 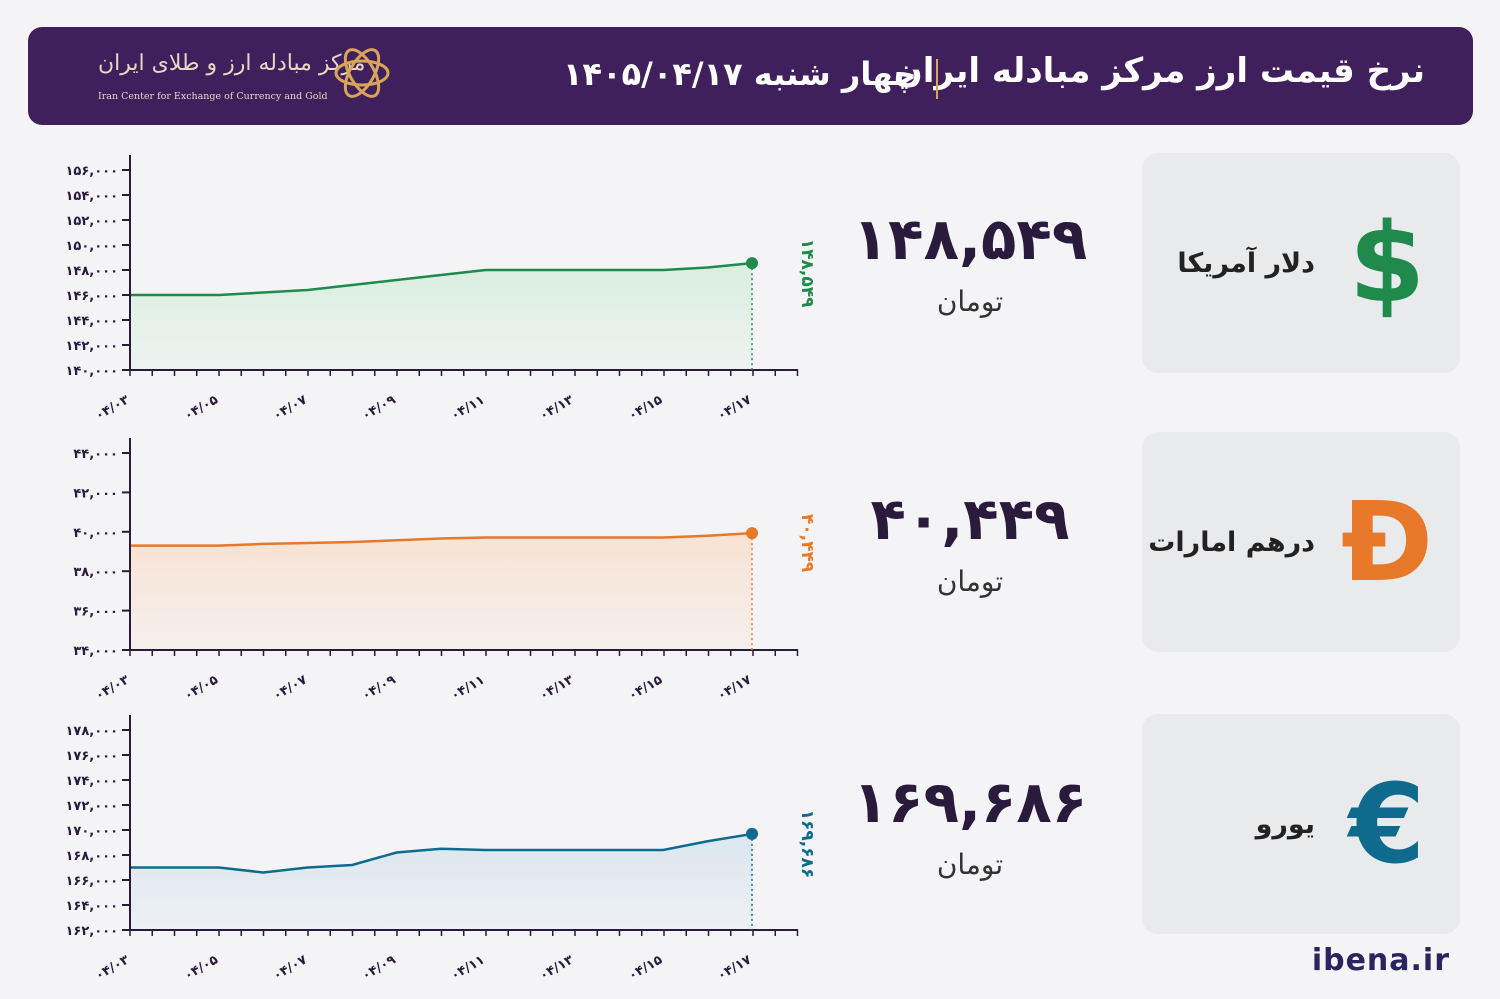 I want to click on price-eur: ۱۶۹,۶۸۶, so click(x=970, y=802).